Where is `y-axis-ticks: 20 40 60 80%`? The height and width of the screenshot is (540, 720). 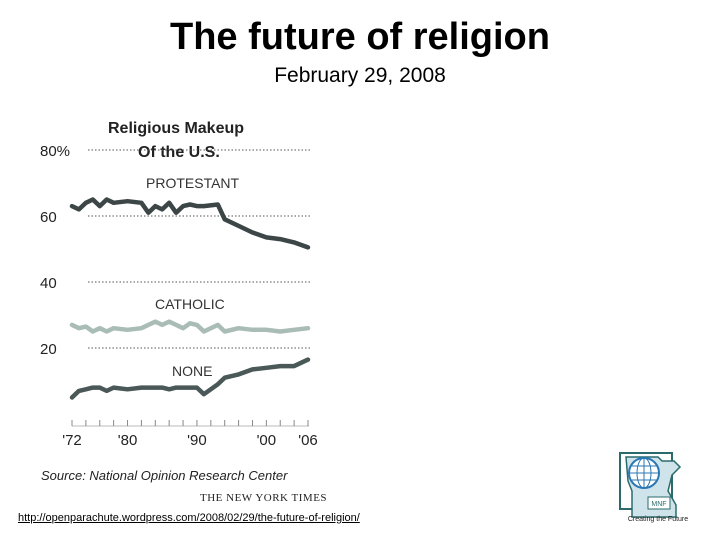 y-axis-ticks: 20 40 60 80% is located at coordinates (55, 250).